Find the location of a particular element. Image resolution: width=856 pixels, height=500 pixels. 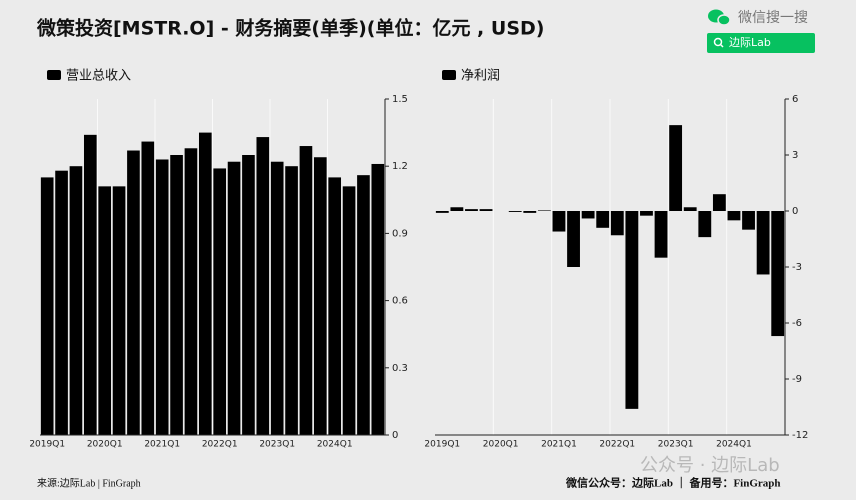

y-tick-label: 1.2 is located at coordinates (400, 166).